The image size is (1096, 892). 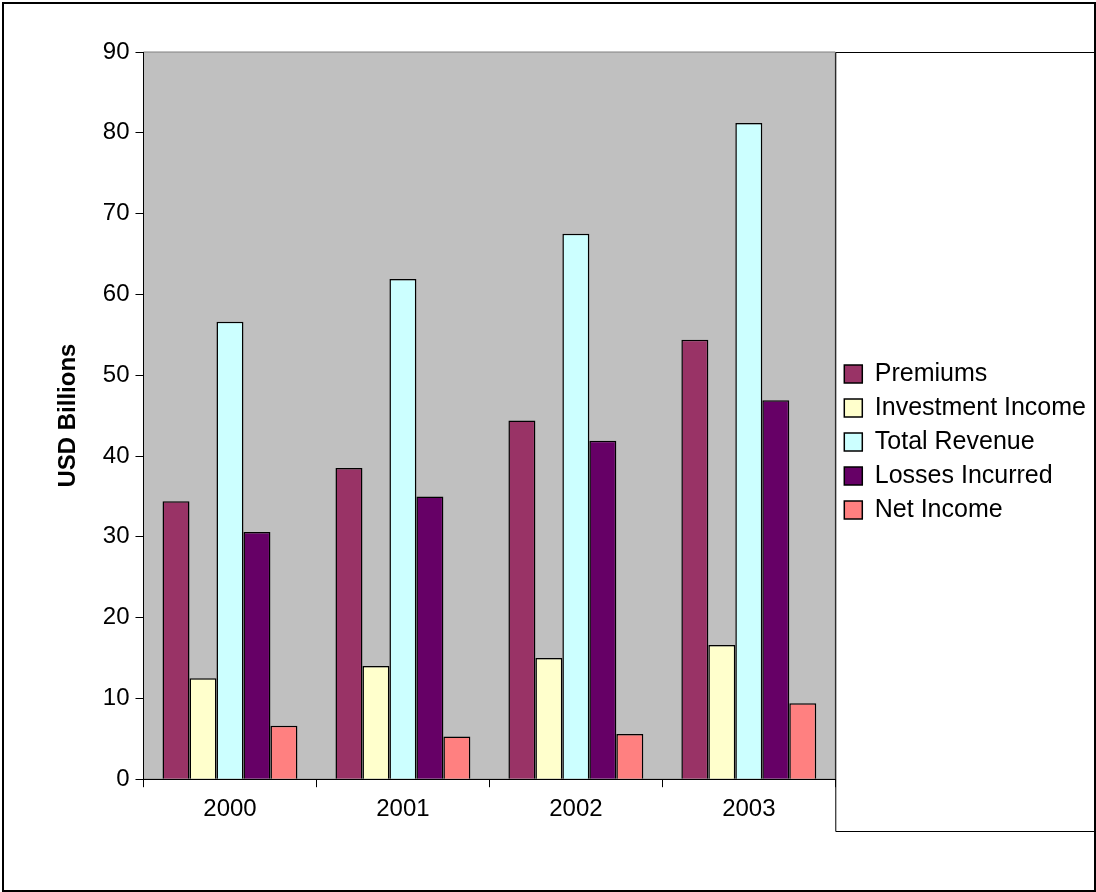 What do you see at coordinates (954, 439) in the screenshot?
I see `legend-label: Total Revenue` at bounding box center [954, 439].